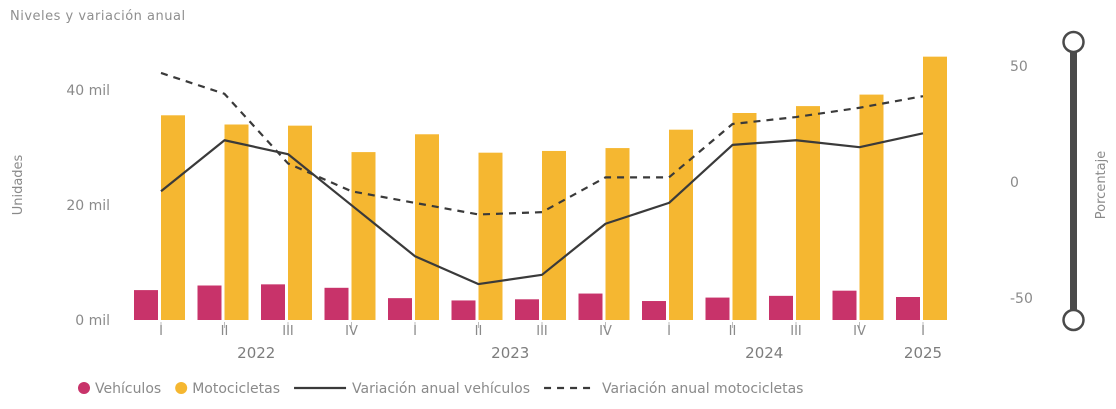 The image size is (1116, 409). I want to click on left-tick-label: 0 mil, so click(92, 321).